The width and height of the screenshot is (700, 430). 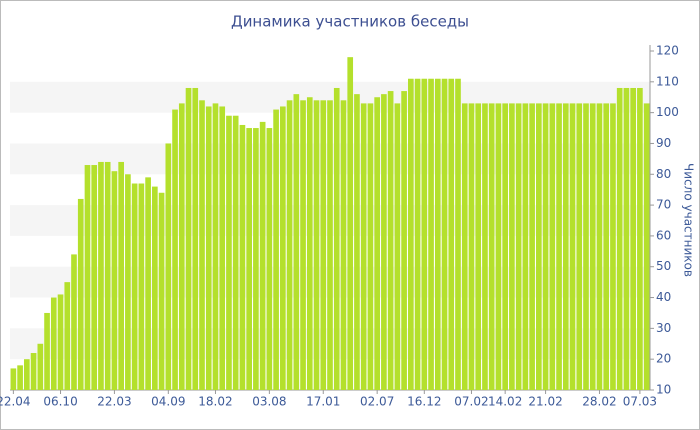 What do you see at coordinates (667, 51) in the screenshot?
I see `y-tick-label: 120` at bounding box center [667, 51].